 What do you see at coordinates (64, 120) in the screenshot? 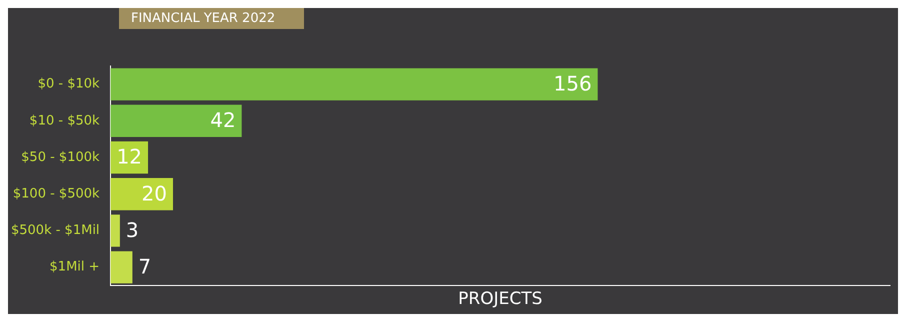
I see `y-tick-label: $10 - $50k` at bounding box center [64, 120].